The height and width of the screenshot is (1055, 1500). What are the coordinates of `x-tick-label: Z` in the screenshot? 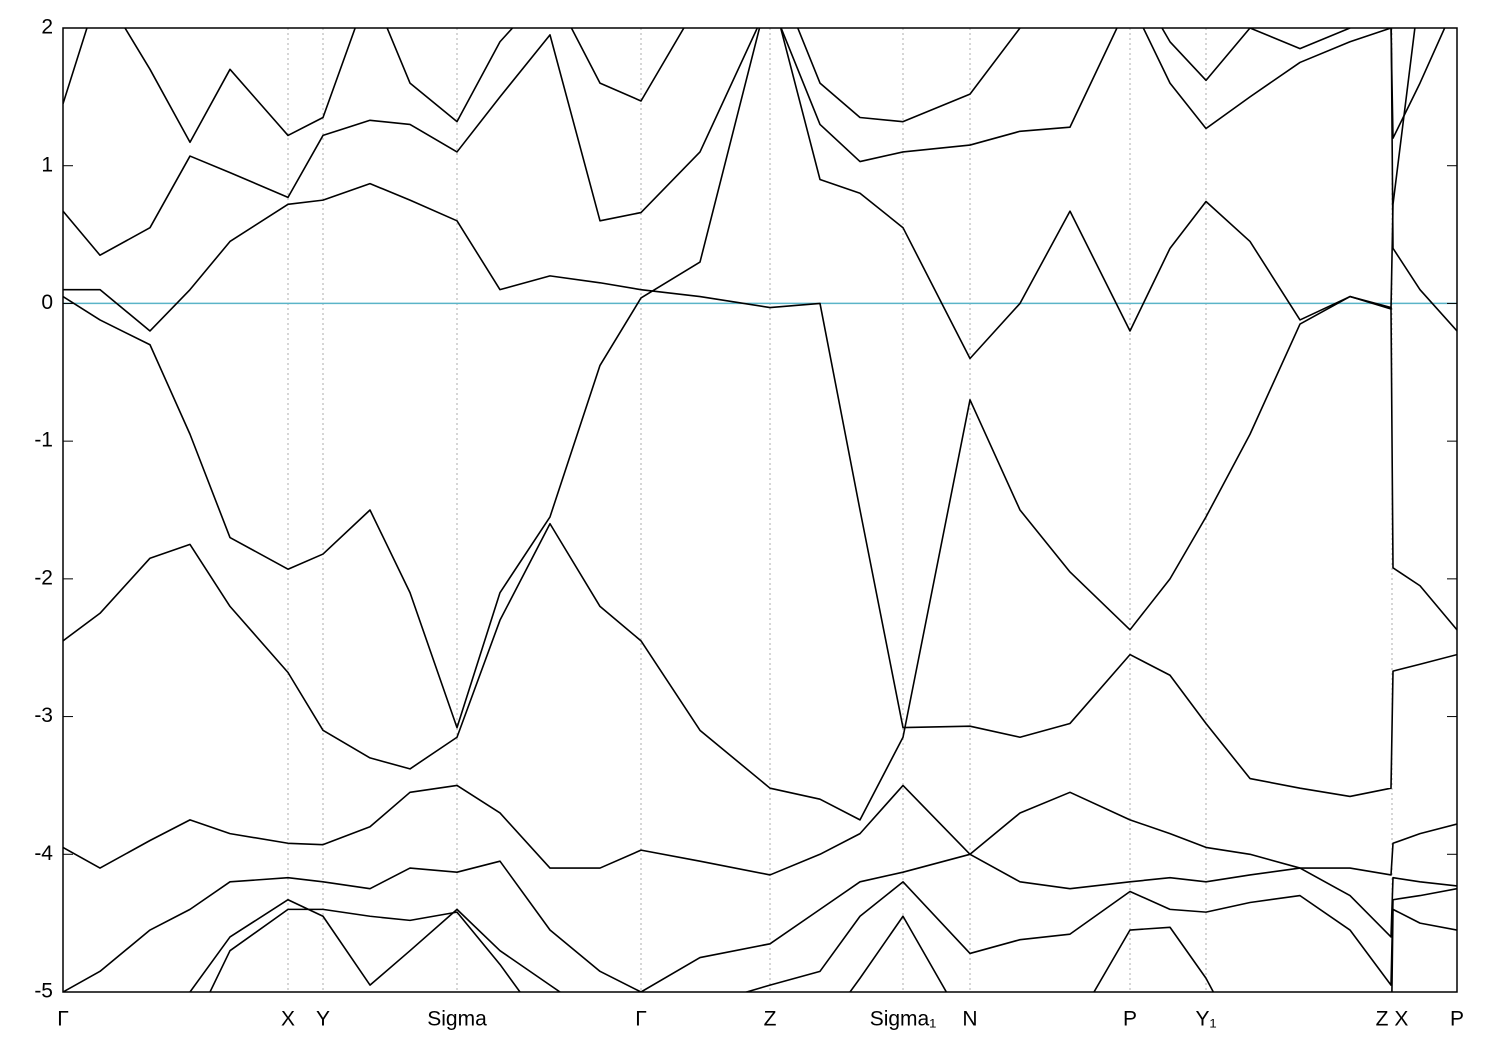 It's located at (770, 1019).